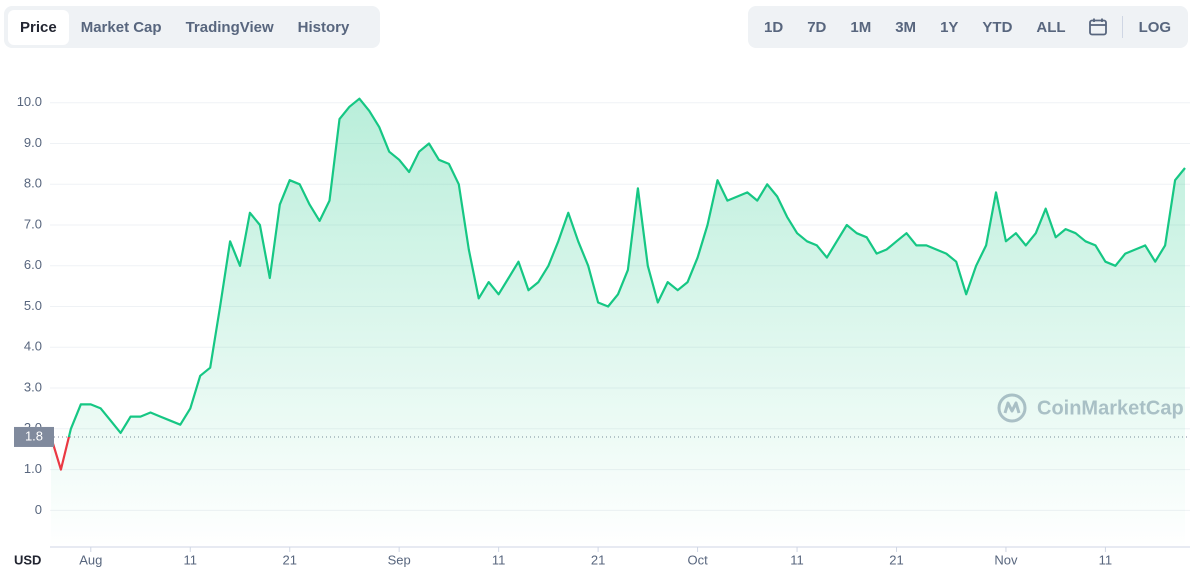 Image resolution: width=1200 pixels, height=575 pixels. Describe the element at coordinates (27, 559) in the screenshot. I see `unit-label: USD` at that location.